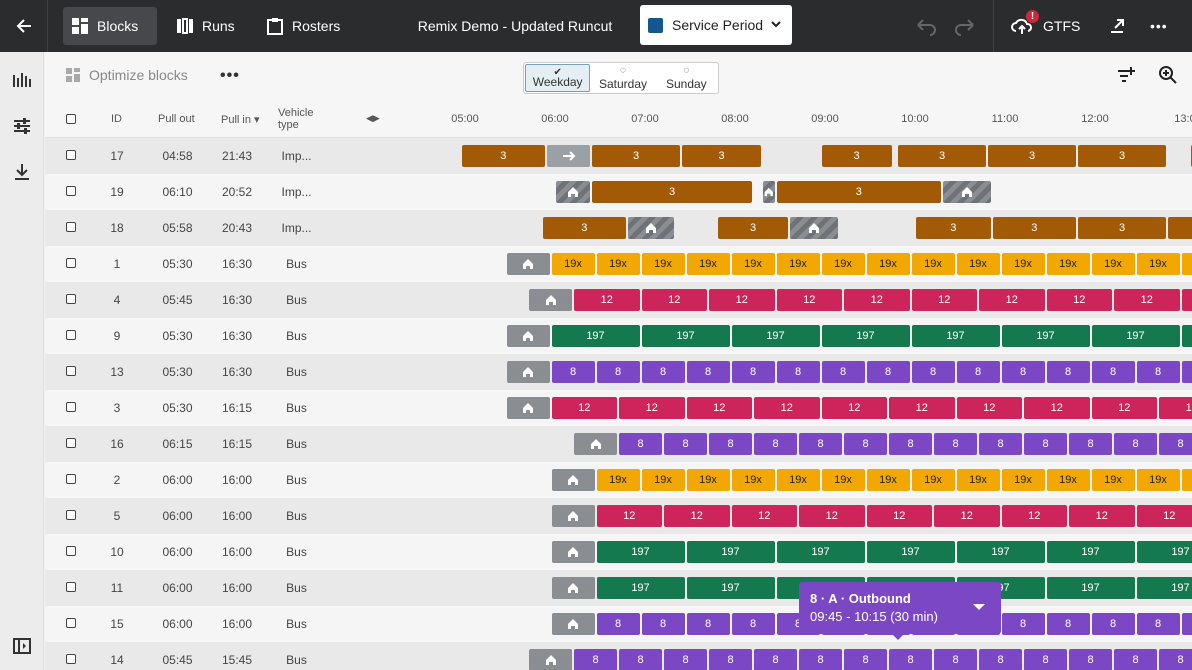 This screenshot has height=670, width=1192. What do you see at coordinates (716, 25) in the screenshot?
I see `service-period-select: Service Period` at bounding box center [716, 25].